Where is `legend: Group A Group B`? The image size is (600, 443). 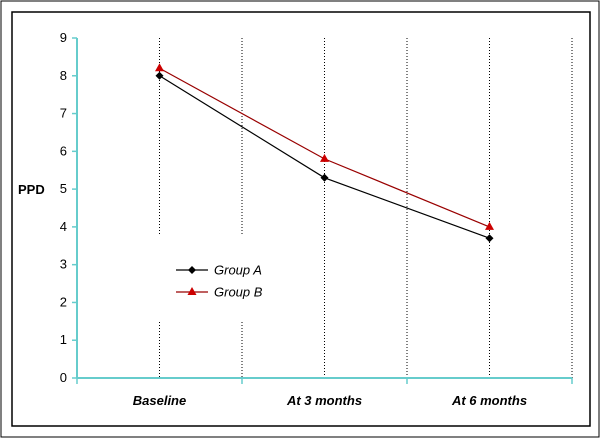 legend: Group A Group B is located at coordinates (219, 281).